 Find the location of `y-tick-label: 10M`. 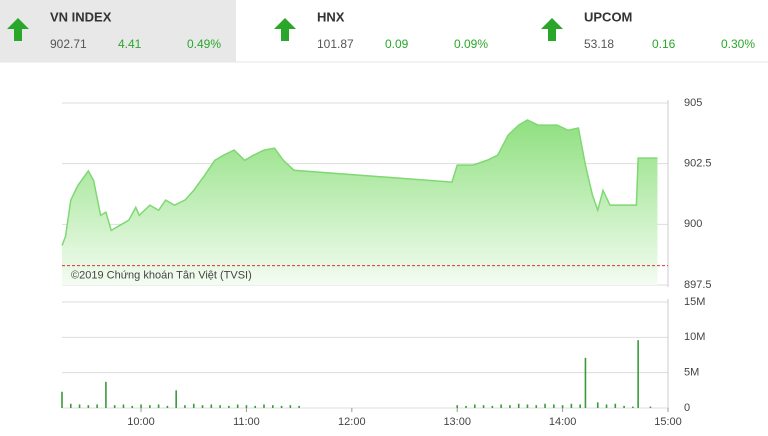

y-tick-label: 10M is located at coordinates (694, 337).